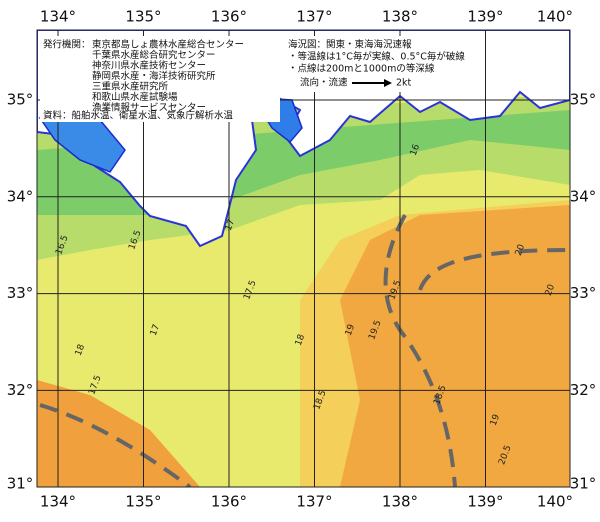 The height and width of the screenshot is (522, 600). Describe the element at coordinates (229, 502) in the screenshot. I see `lon-label-bottom: 136°` at that location.